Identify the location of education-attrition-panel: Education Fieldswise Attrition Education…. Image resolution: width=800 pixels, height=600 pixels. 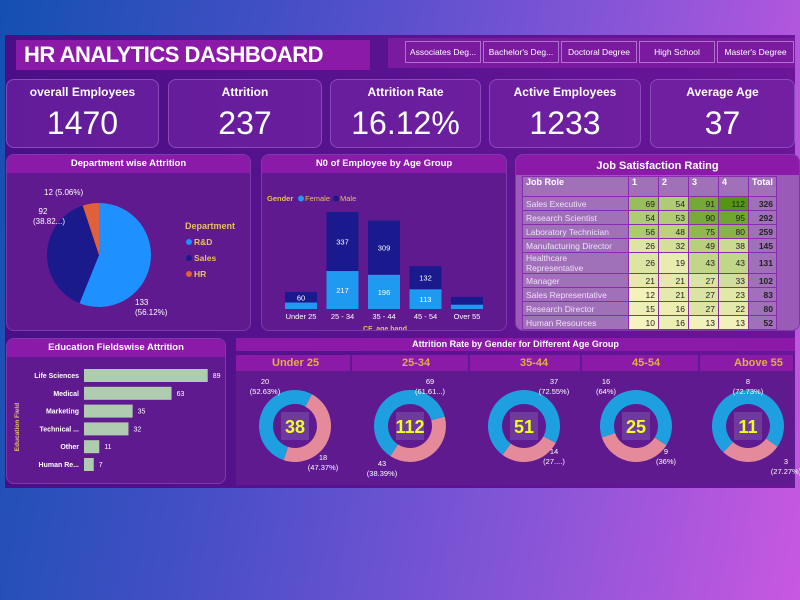
(116, 411).